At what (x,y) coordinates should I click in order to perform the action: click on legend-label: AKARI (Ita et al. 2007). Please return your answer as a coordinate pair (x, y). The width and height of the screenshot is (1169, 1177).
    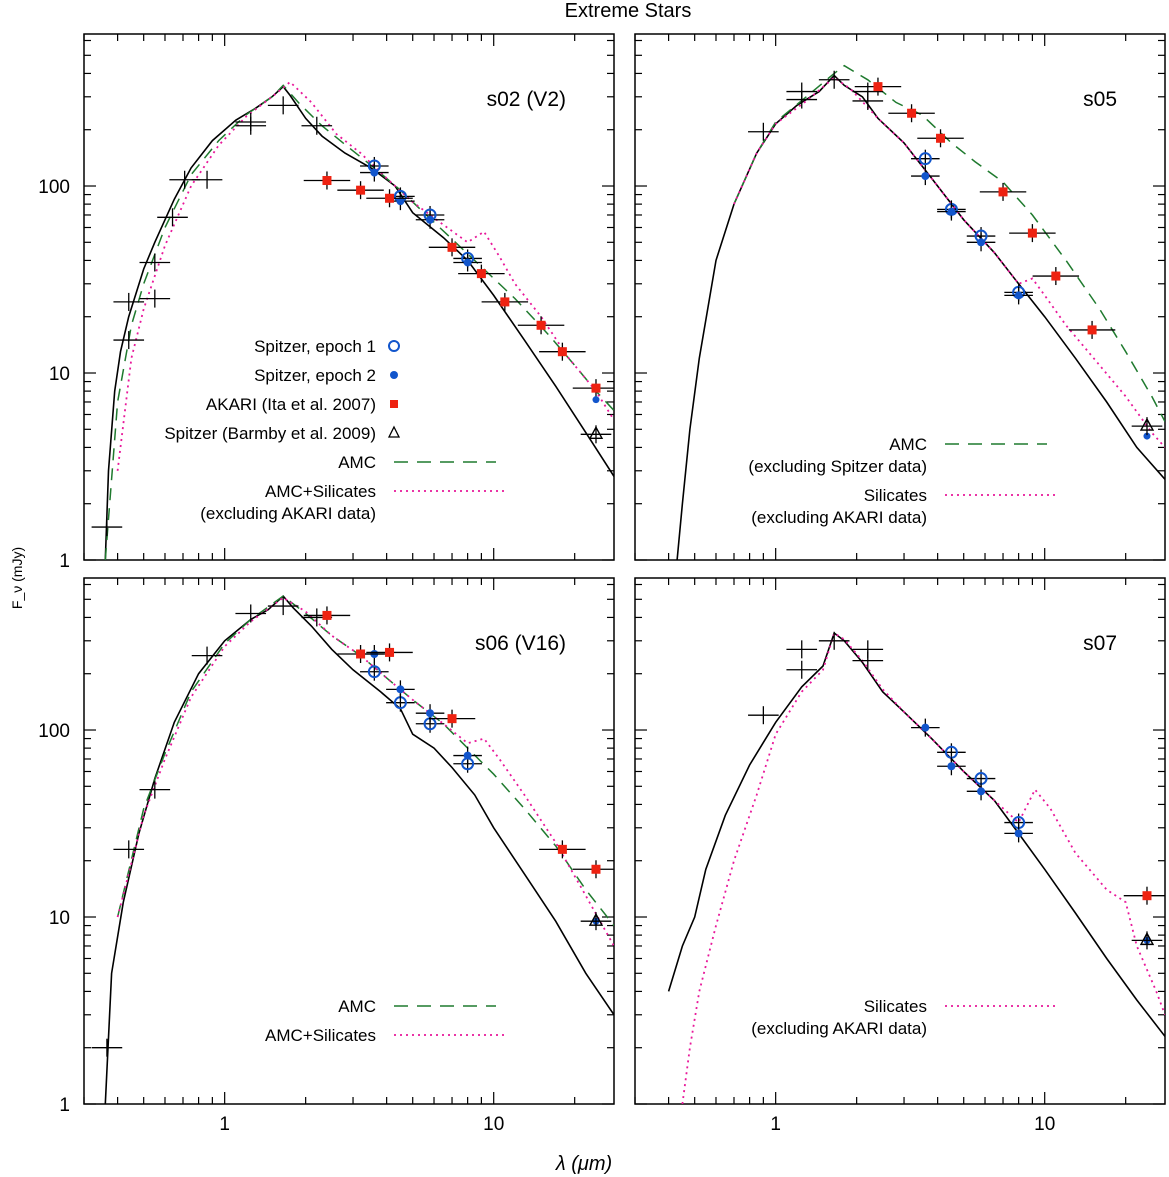
    Looking at the image, I should click on (291, 404).